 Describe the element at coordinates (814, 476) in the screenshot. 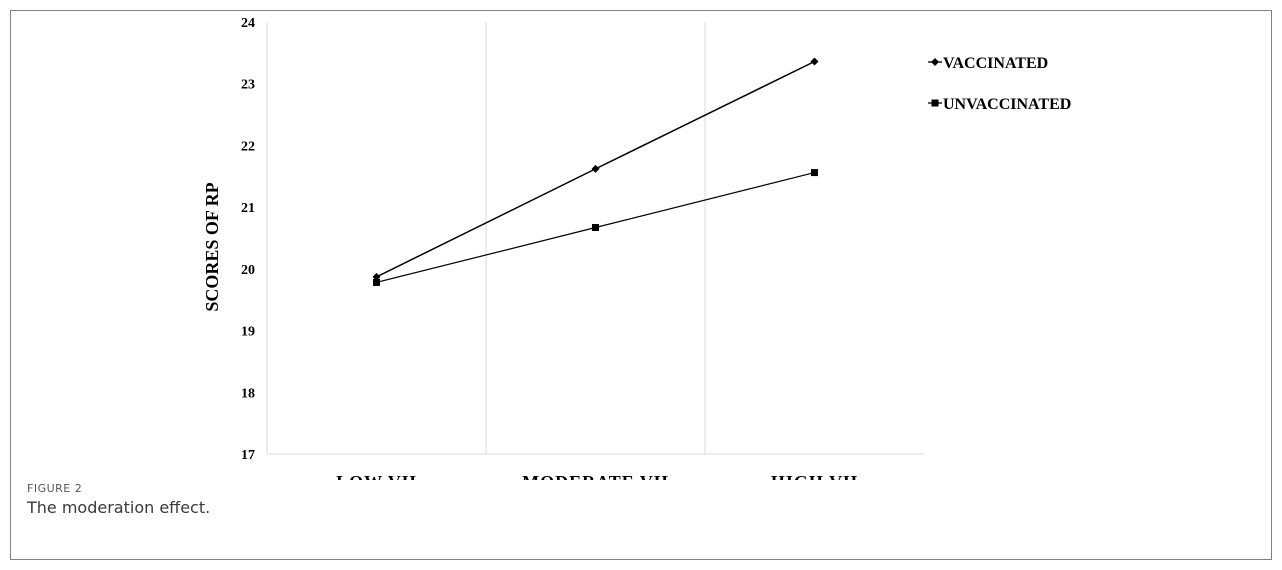

I see `x-tick-high-vh: HIGH VH` at that location.